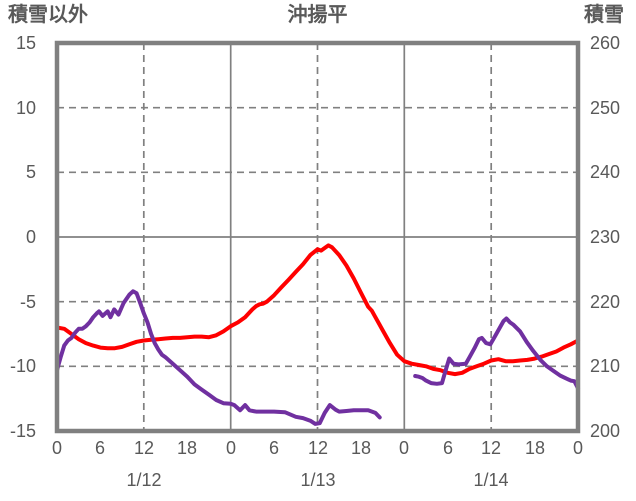 Image resolution: width=636 pixels, height=501 pixels. I want to click on y-left-tick-label: 0, so click(30, 237).